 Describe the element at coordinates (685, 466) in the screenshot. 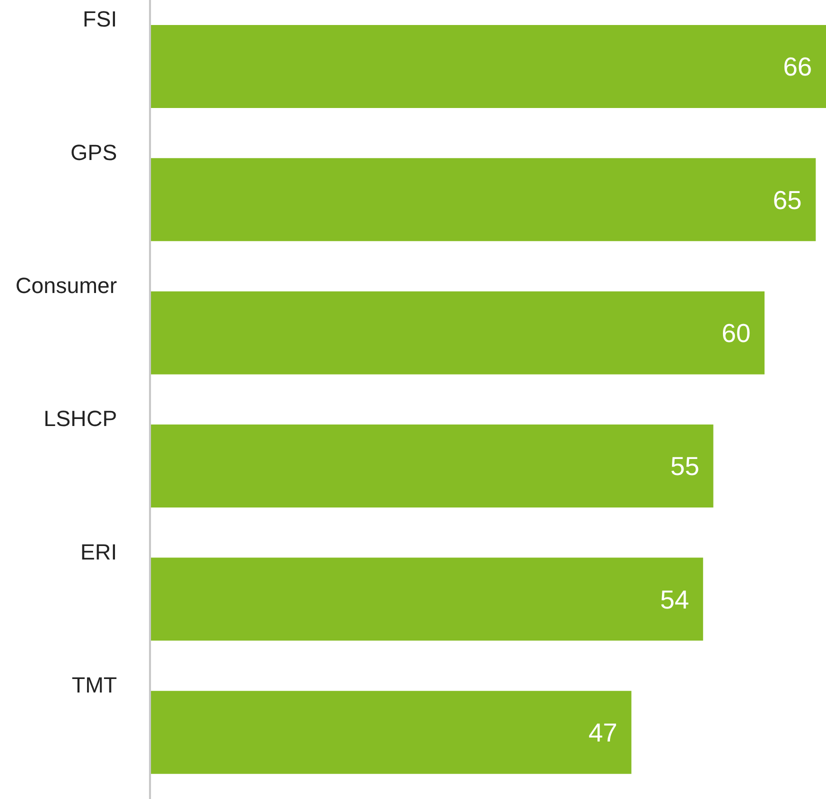

I see `data-label: 55` at that location.